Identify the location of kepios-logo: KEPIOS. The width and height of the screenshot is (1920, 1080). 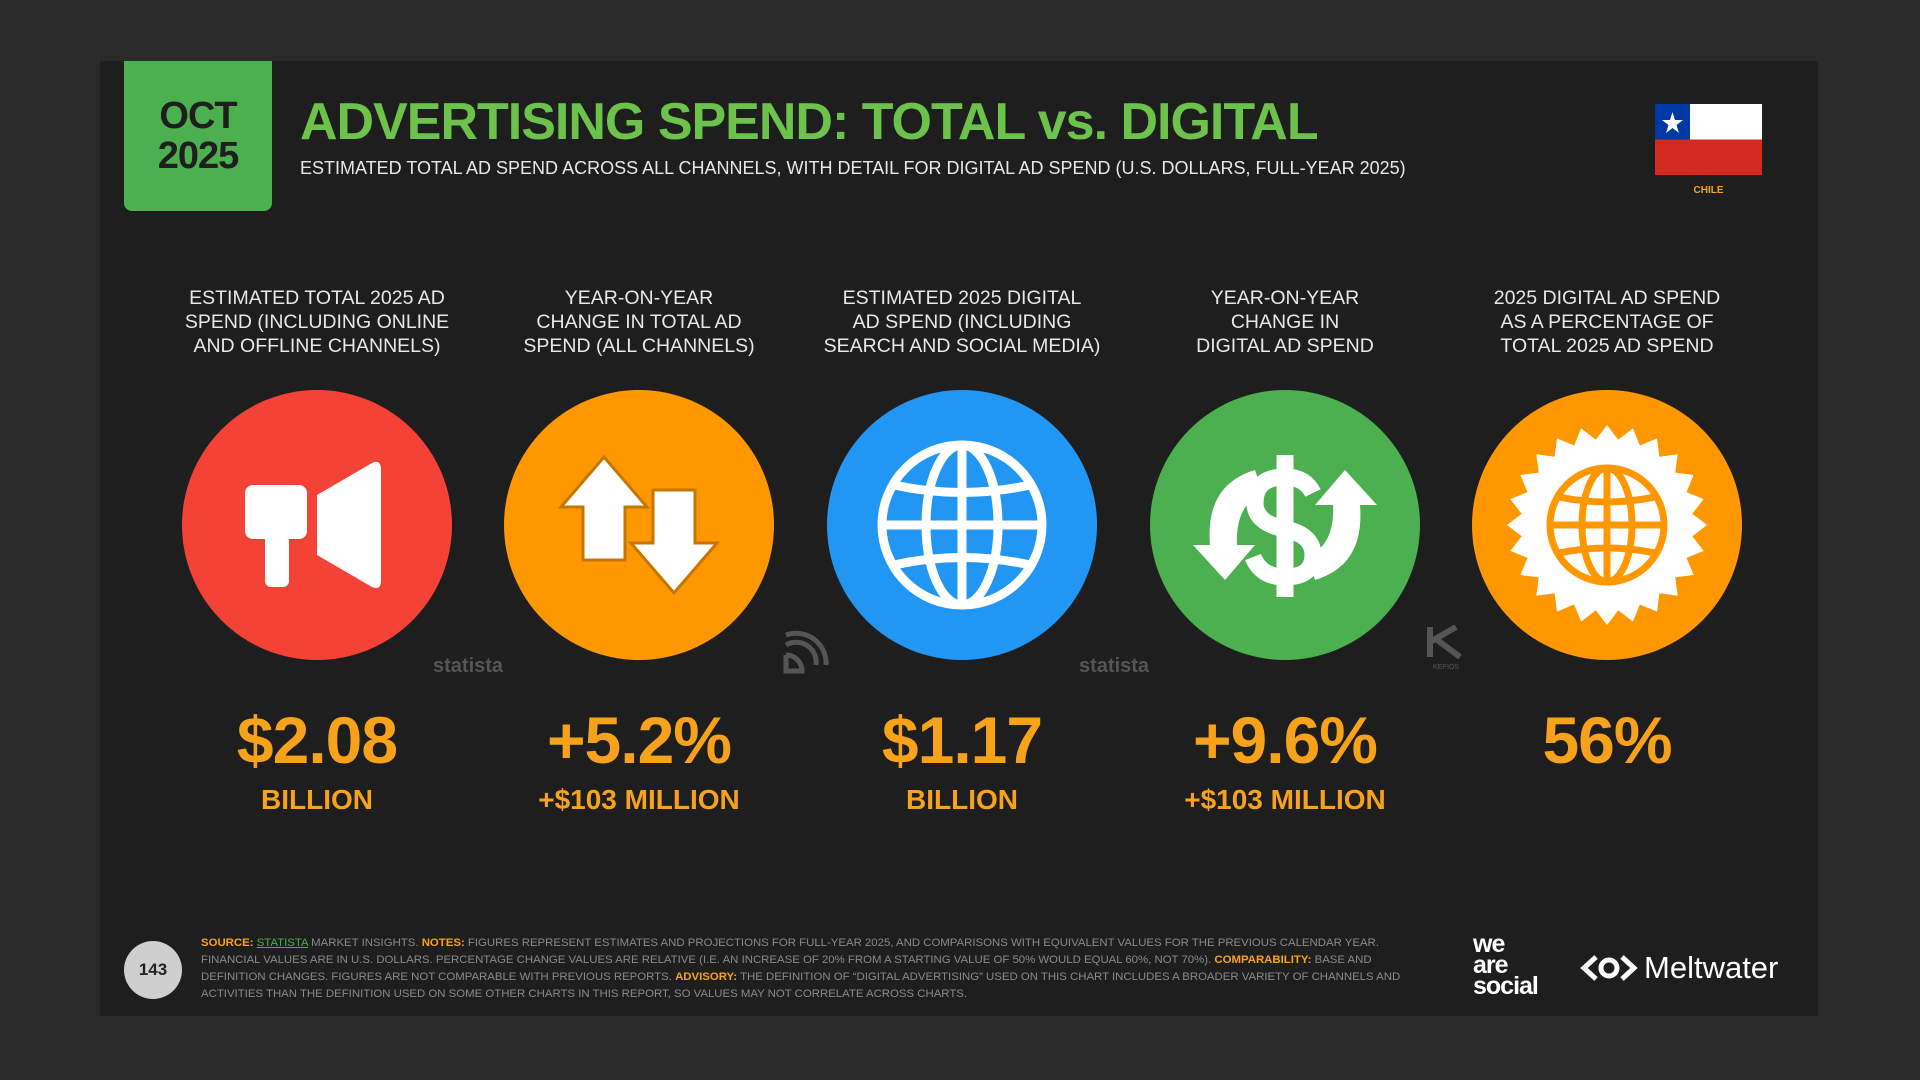
(1446, 667).